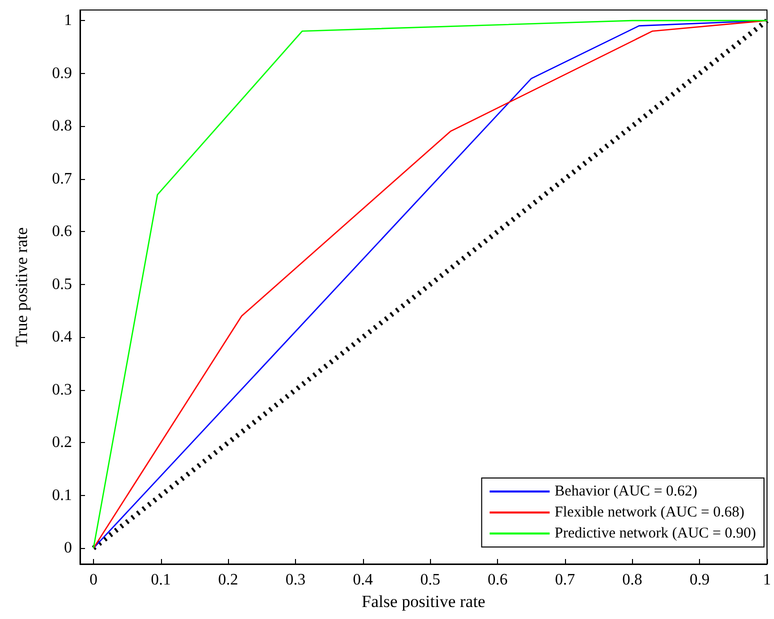 Image resolution: width=774 pixels, height=619 pixels. What do you see at coordinates (626, 492) in the screenshot?
I see `legend-label: Behavior (AUC = 0.62)` at bounding box center [626, 492].